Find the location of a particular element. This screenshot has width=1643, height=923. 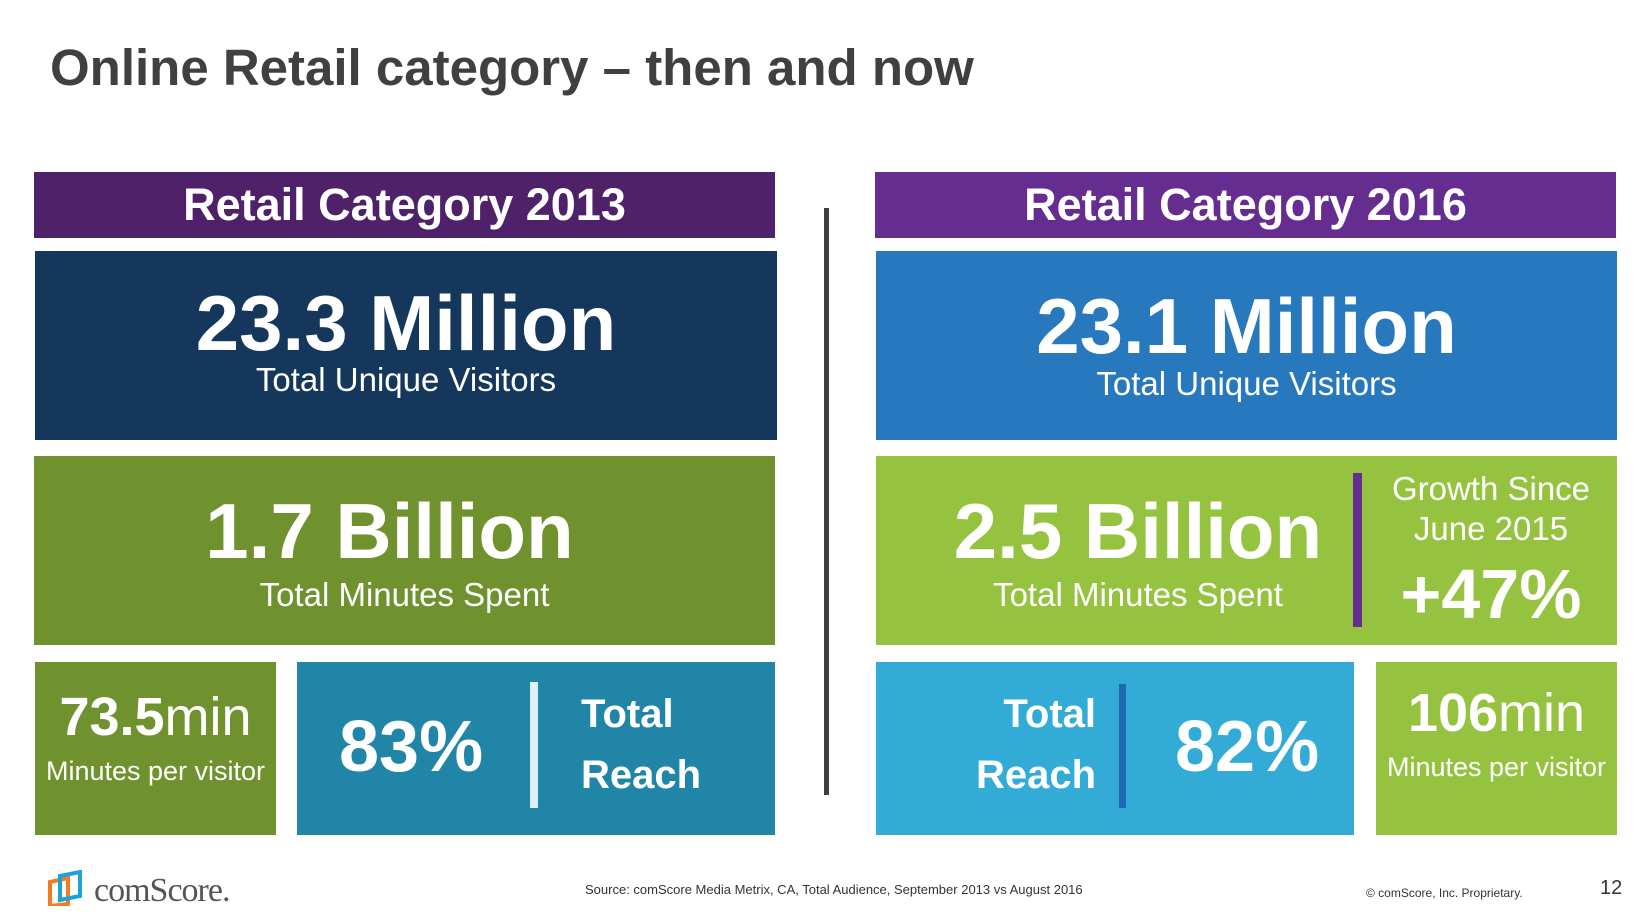

comscore-logo-text: comScore. is located at coordinates (162, 890).